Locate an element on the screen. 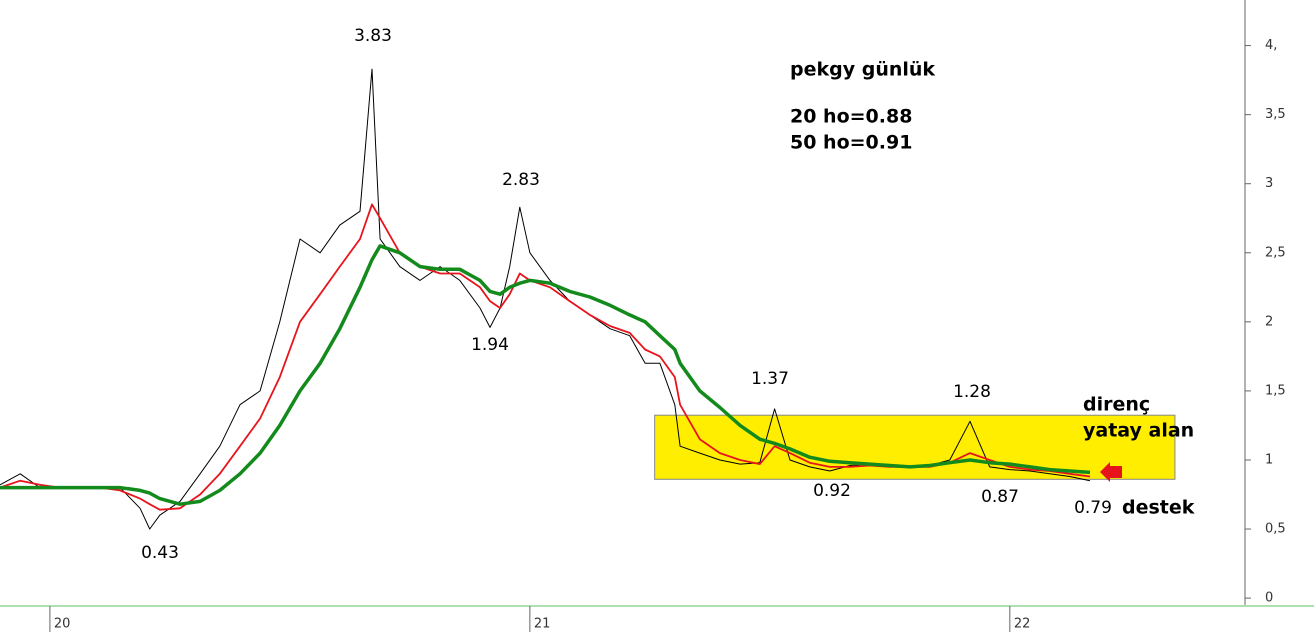 Image resolution: width=1314 pixels, height=632 pixels. annotation: 1.94 is located at coordinates (490, 345).